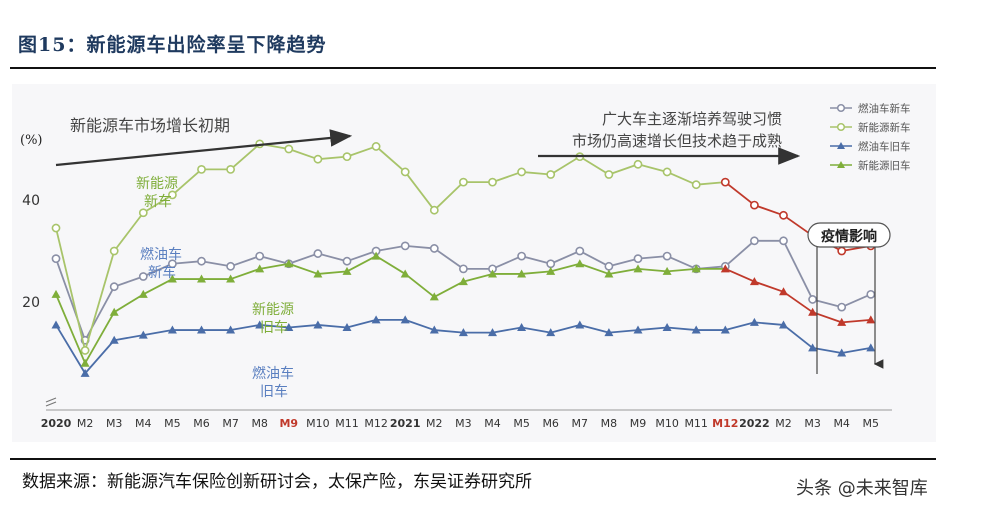 This screenshot has height=511, width=996. I want to click on legend-label: 燃油车新车, so click(884, 108).